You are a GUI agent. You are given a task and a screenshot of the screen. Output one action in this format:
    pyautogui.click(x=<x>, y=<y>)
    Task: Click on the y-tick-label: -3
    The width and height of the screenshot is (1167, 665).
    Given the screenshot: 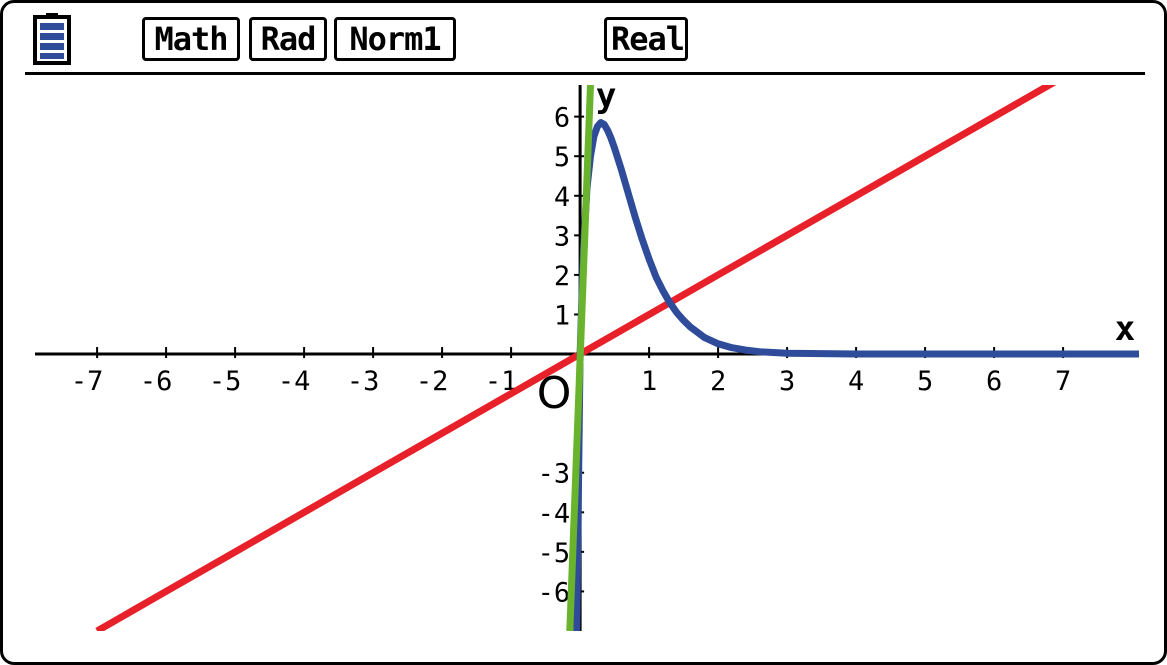 What is the action you would take?
    pyautogui.click(x=554, y=474)
    